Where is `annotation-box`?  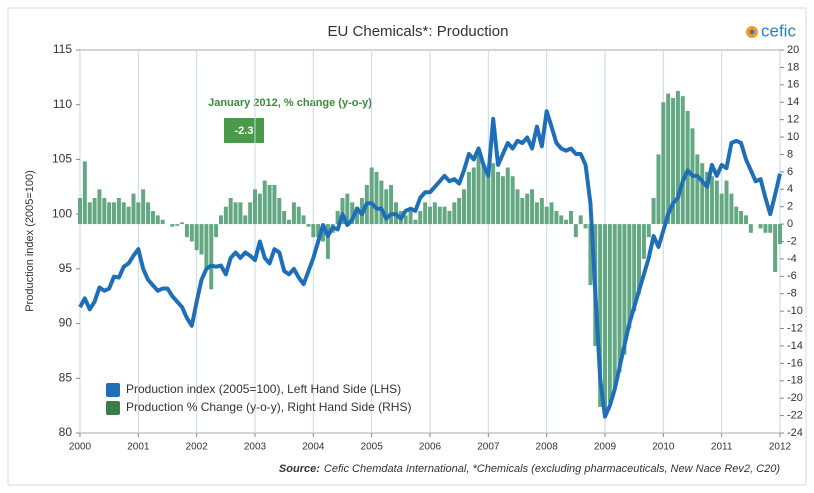 annotation-box is located at coordinates (244, 130).